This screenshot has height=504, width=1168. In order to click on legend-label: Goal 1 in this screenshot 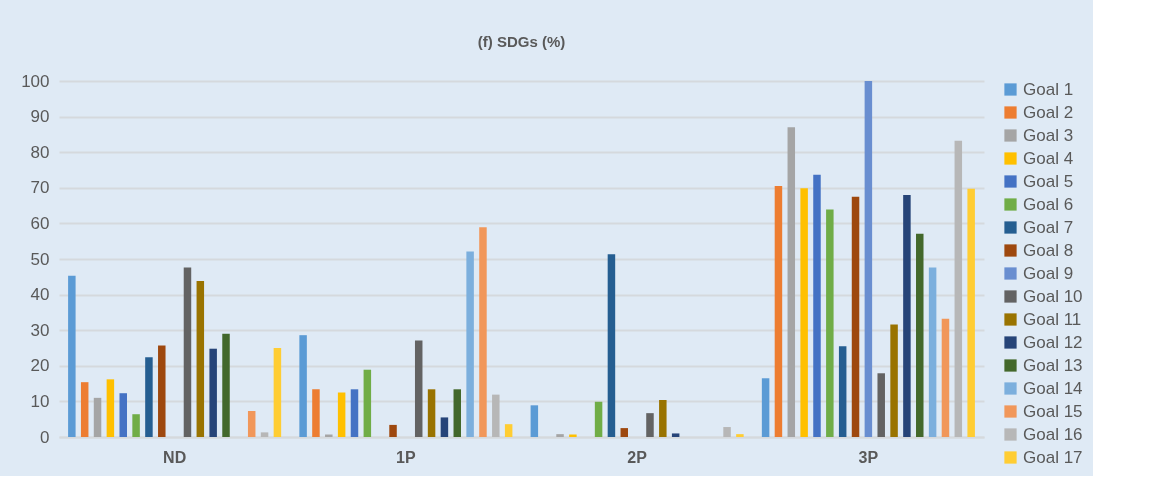, I will do `click(1048, 89)`.